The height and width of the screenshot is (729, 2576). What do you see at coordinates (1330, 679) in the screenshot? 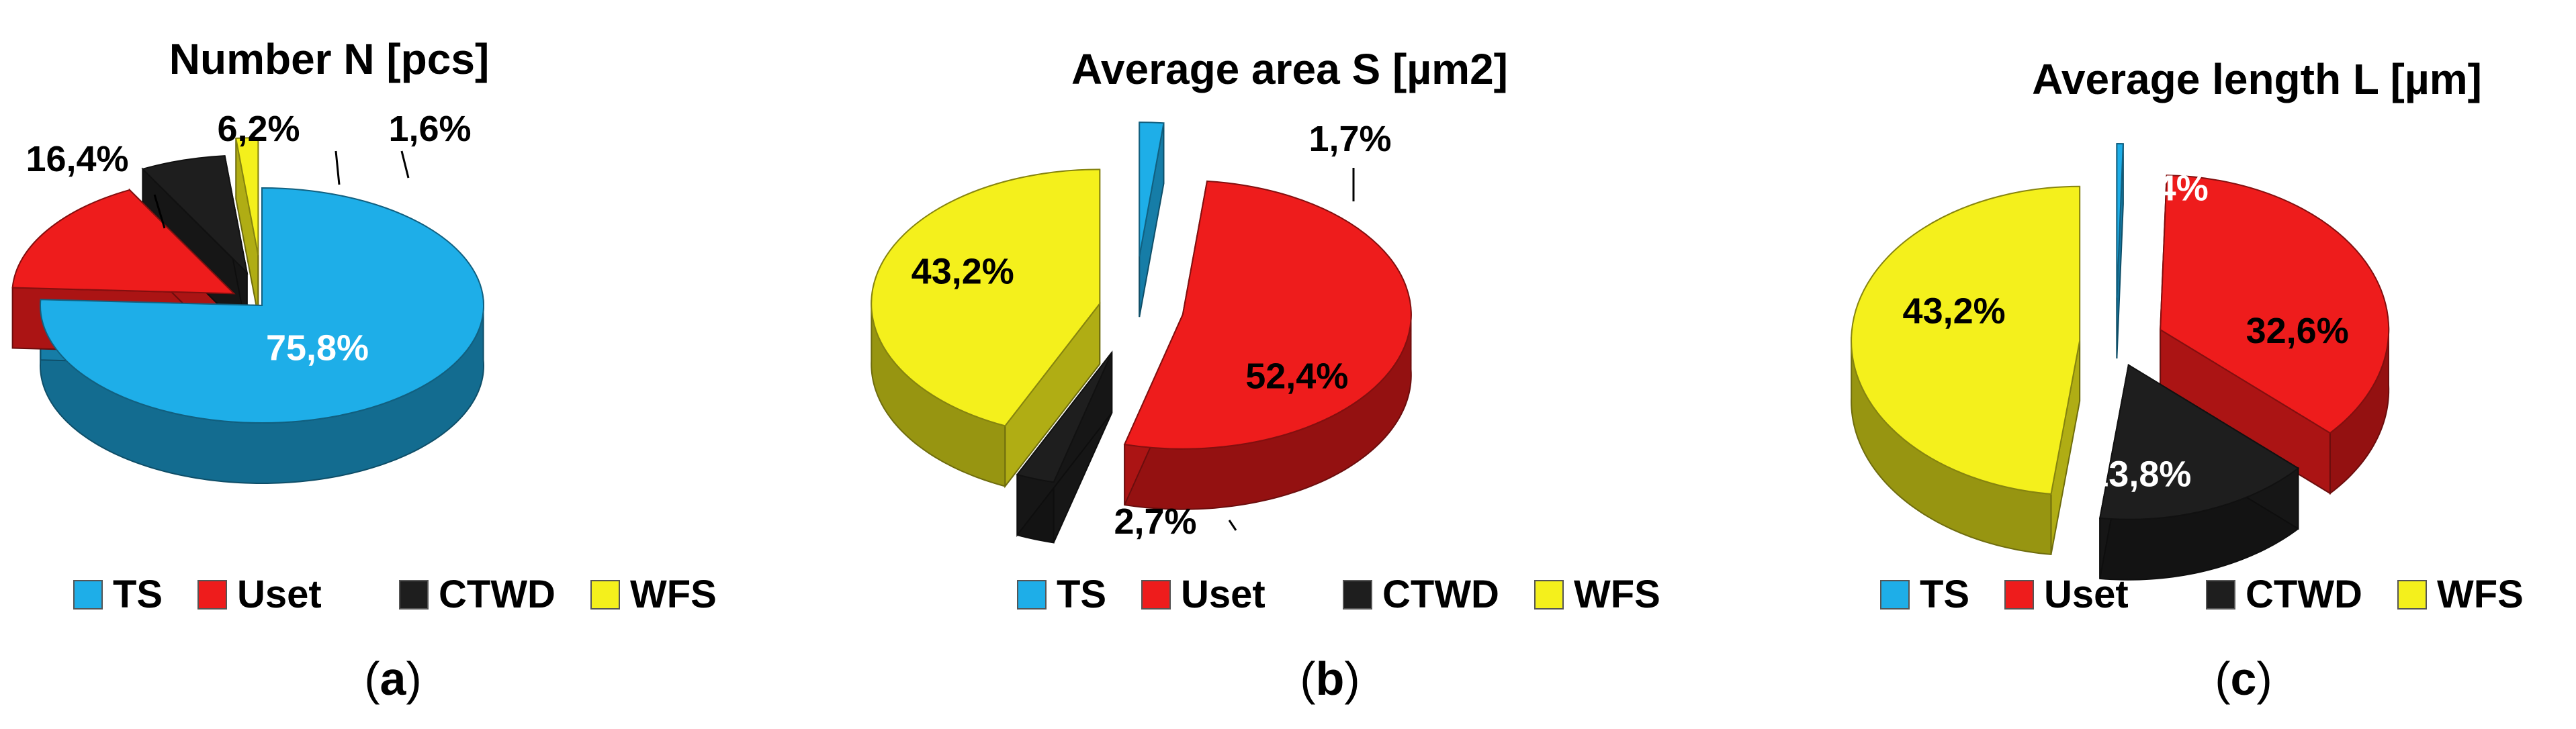
I see `panel-label: (b)` at bounding box center [1330, 679].